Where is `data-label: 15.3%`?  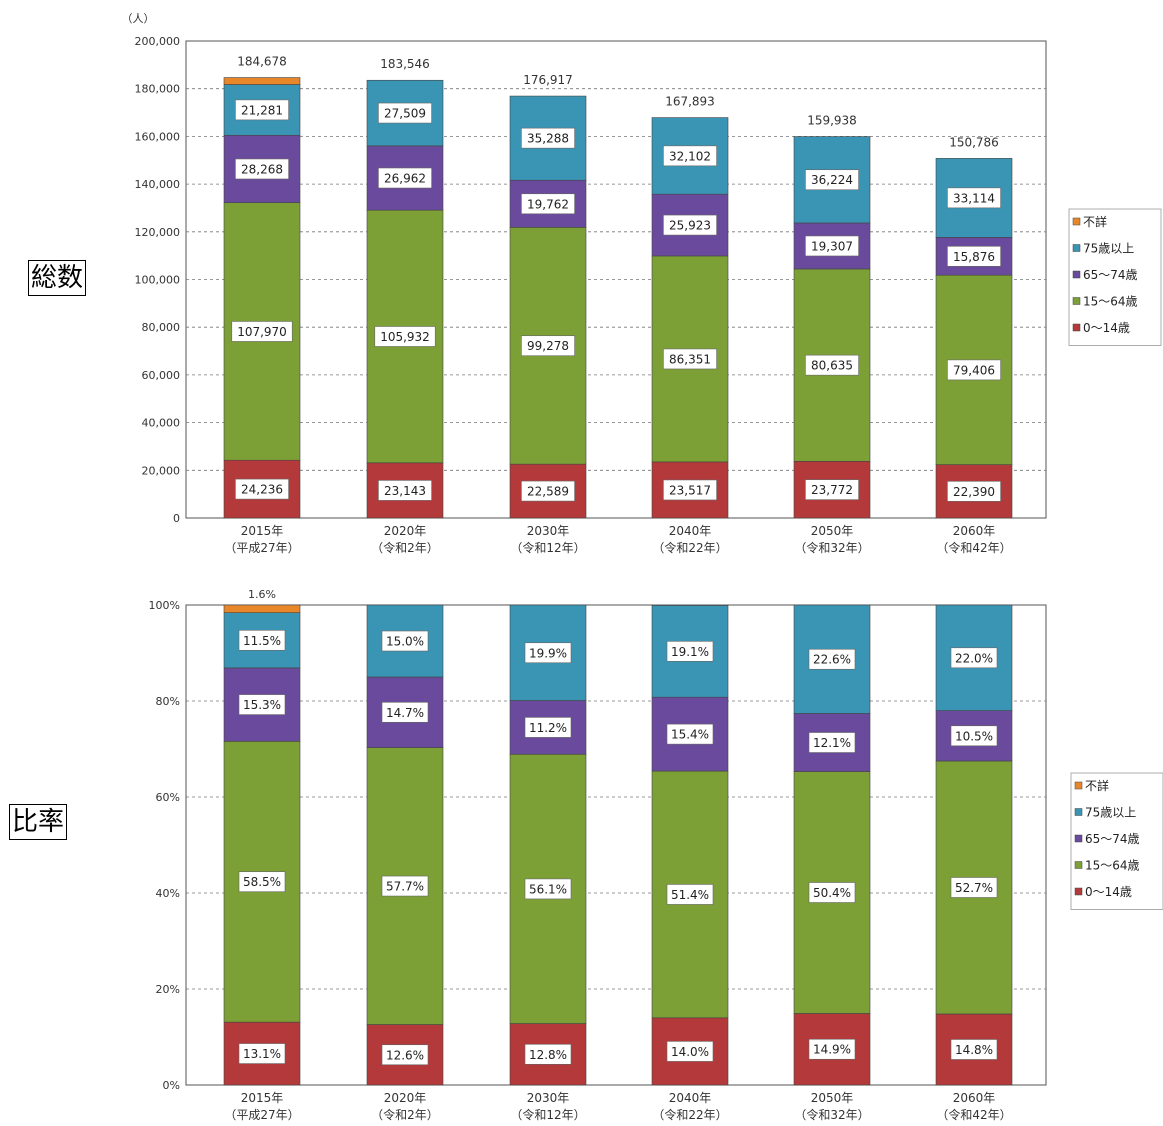
data-label: 15.3% is located at coordinates (262, 705).